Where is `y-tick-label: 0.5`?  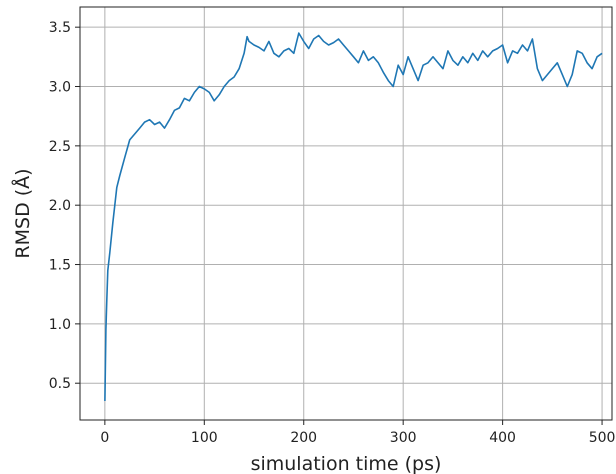
y-tick-label: 0.5 is located at coordinates (60, 384).